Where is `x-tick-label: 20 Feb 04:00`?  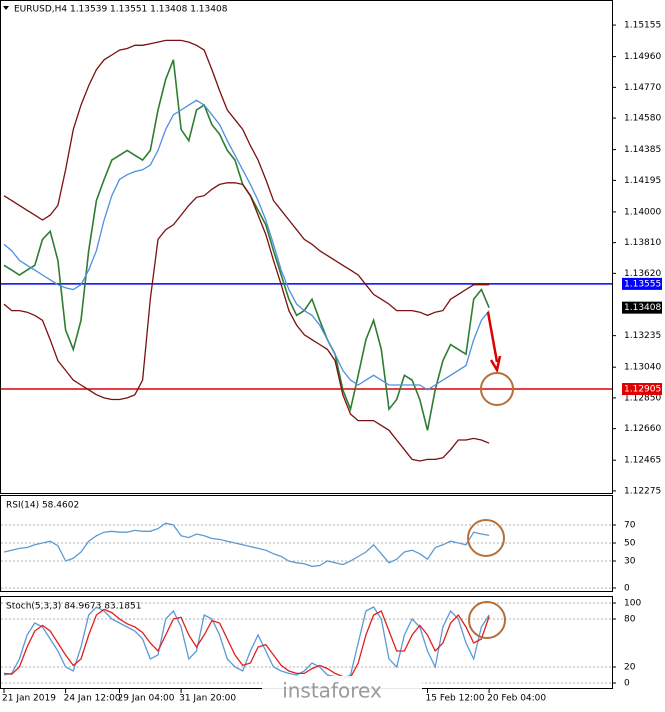
x-tick-label: 20 Feb 04:00 is located at coordinates (516, 699).